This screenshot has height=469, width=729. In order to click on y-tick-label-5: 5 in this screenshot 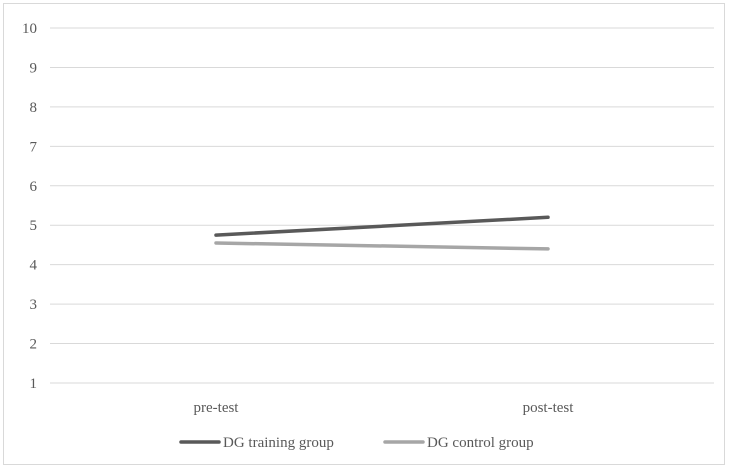, I will do `click(34, 226)`.